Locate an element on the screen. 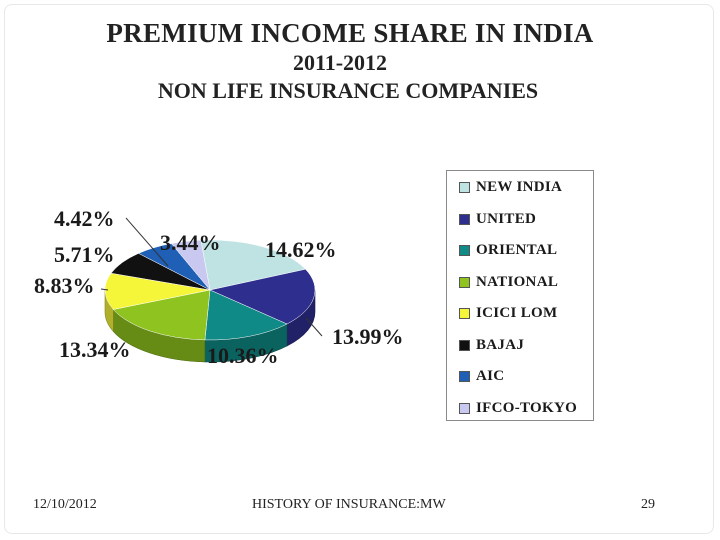 This screenshot has width=720, height=540. data-label-oriental: 10.36% is located at coordinates (243, 355).